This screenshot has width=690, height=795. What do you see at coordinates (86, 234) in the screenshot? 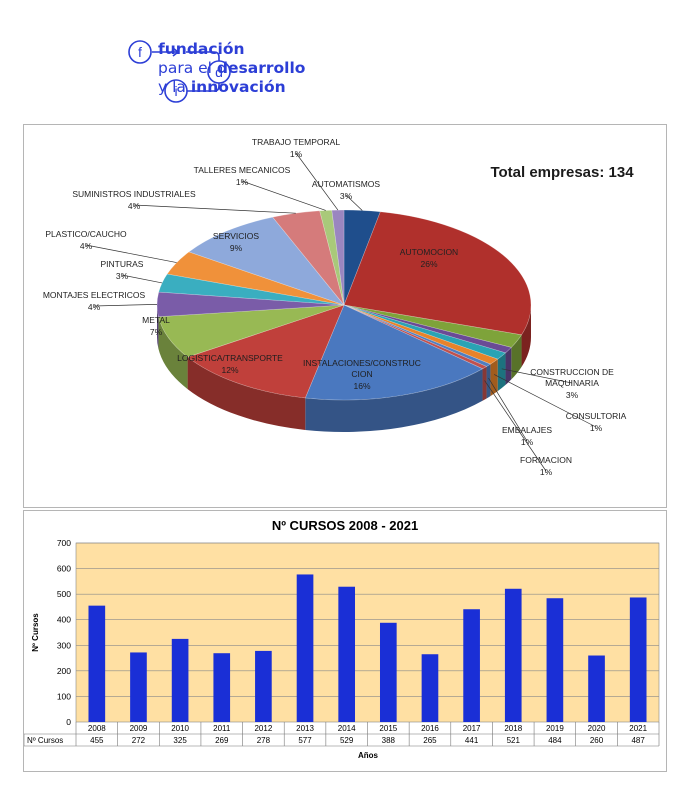
I see `pie-label: PLASTICO/CAUCHO` at bounding box center [86, 234].